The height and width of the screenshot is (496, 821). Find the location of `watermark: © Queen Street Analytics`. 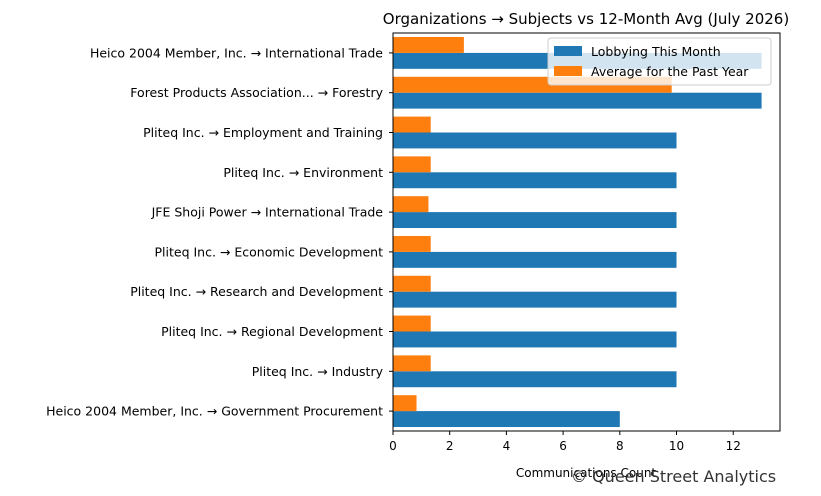

watermark: © Queen Street Analytics is located at coordinates (674, 476).